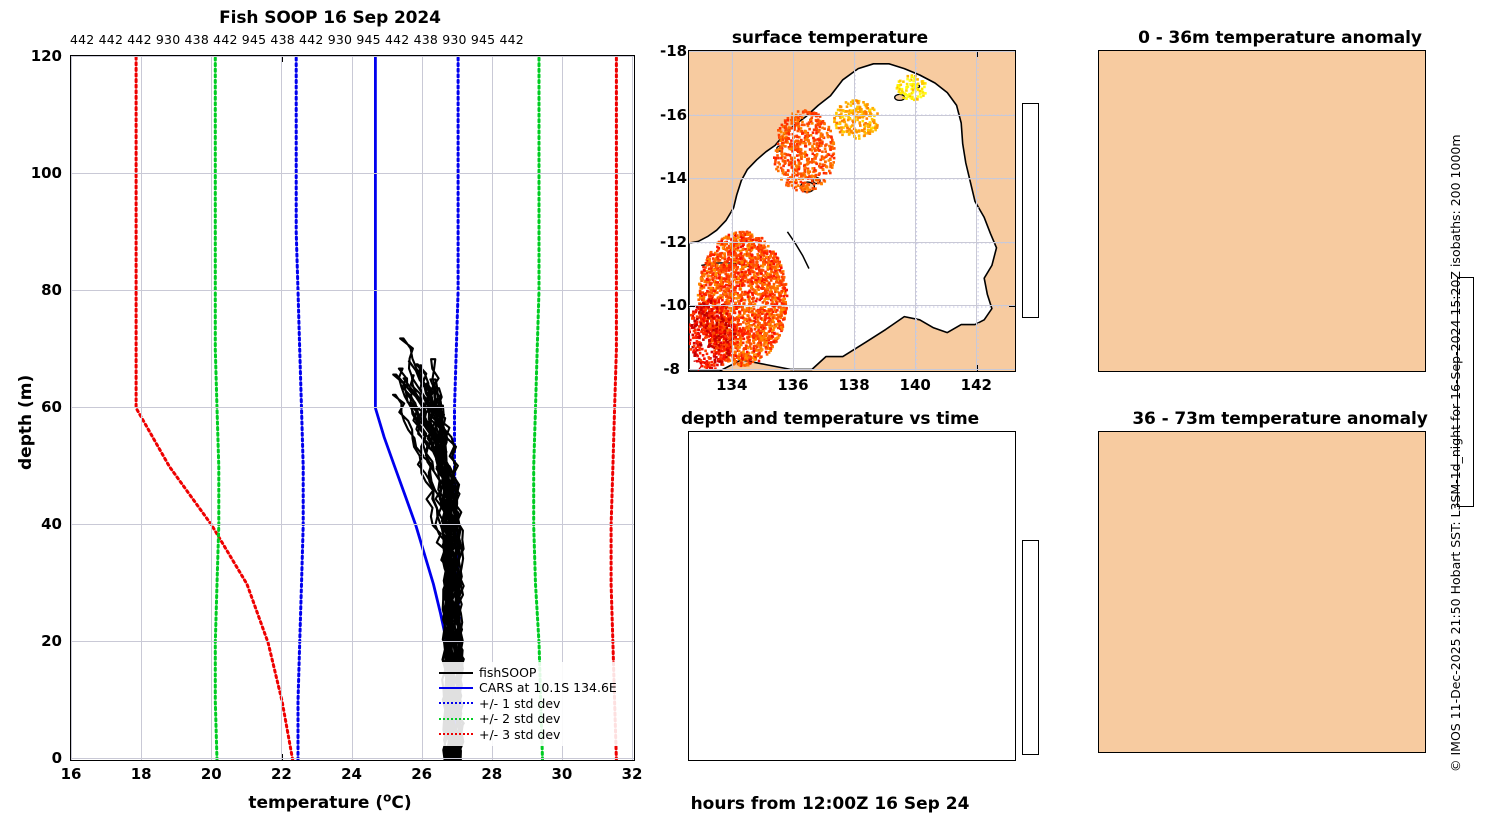  Describe the element at coordinates (793, 385) in the screenshot. I see `axis-tick-label: 136` at that location.